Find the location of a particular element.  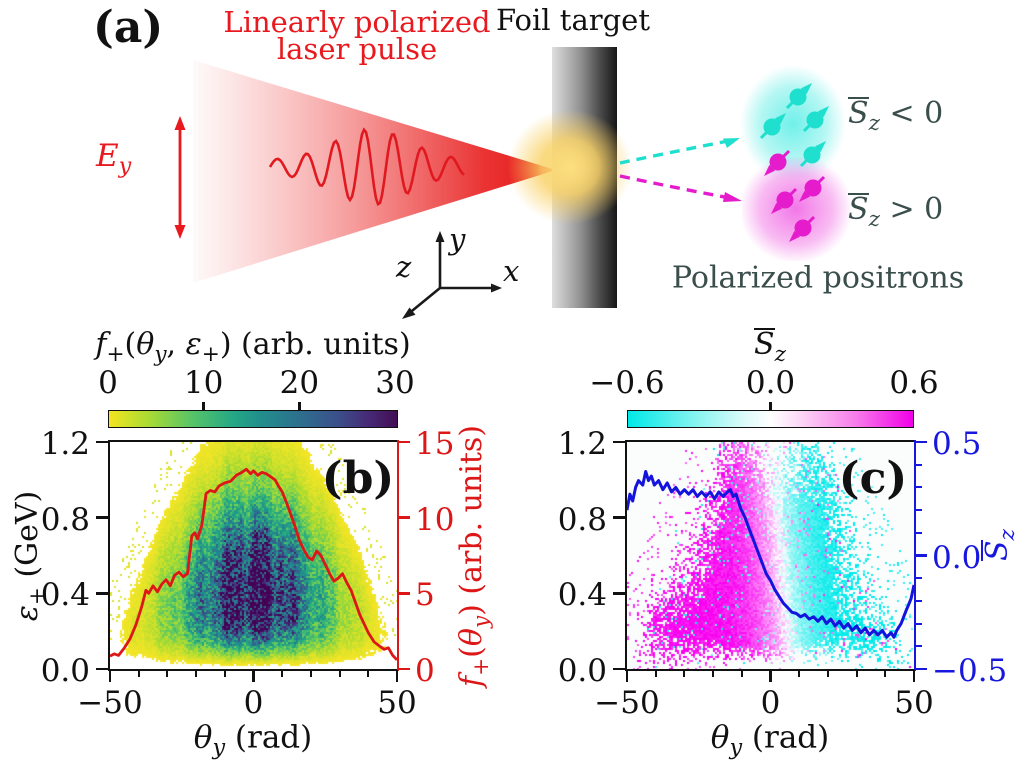

y2-tick-label: 15 is located at coordinates (435, 444).